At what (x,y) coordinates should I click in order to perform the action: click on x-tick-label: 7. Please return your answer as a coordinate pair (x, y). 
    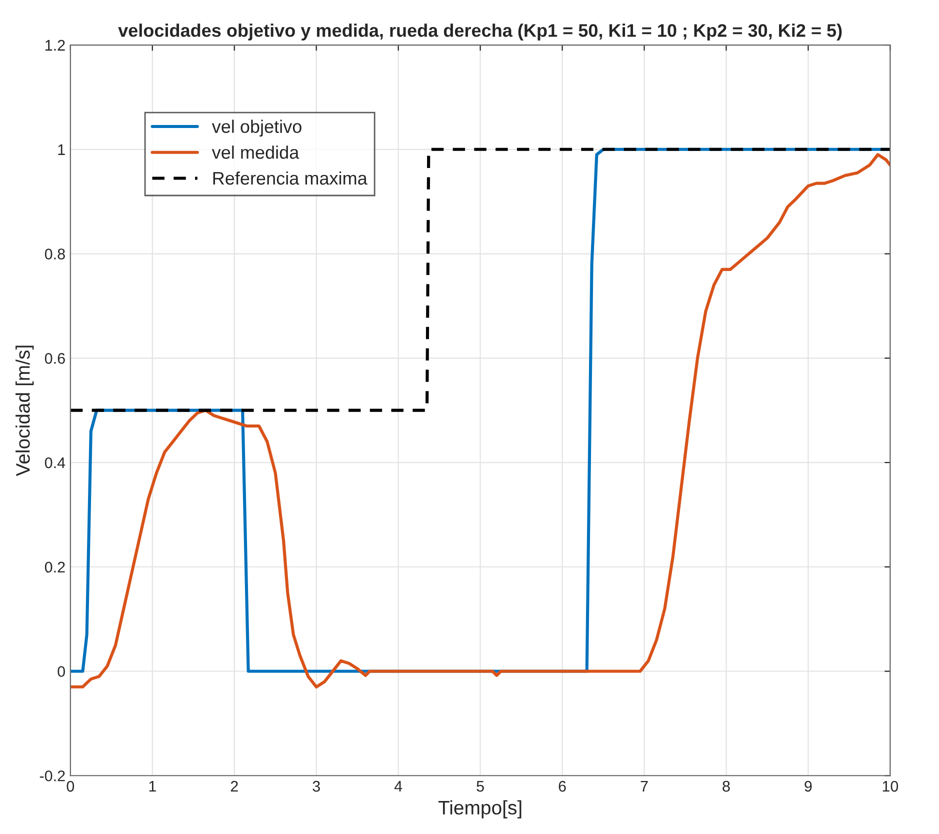
    Looking at the image, I should click on (644, 786).